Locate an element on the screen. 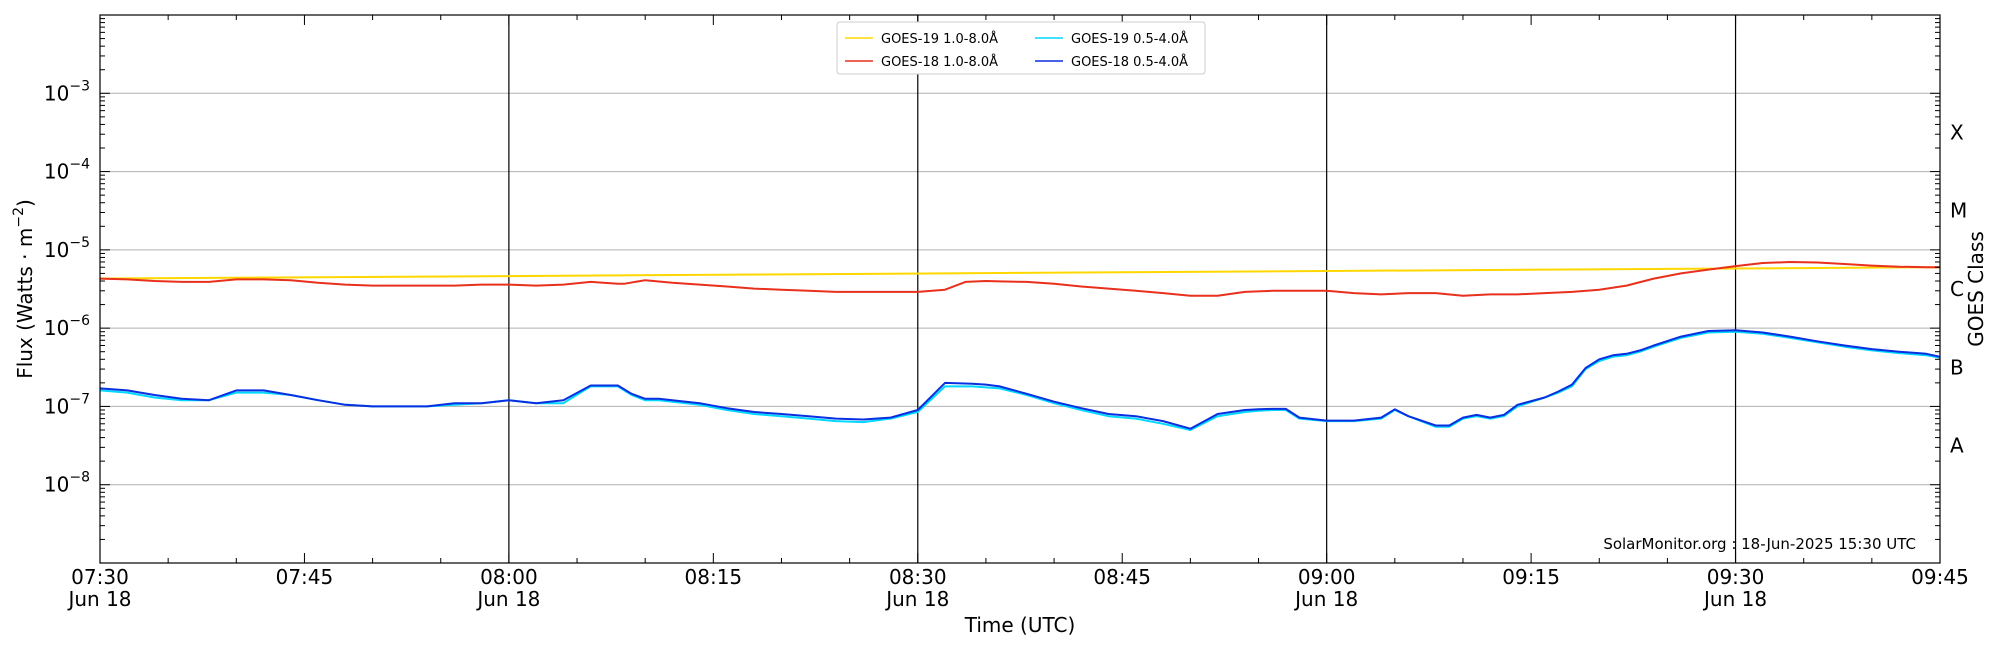 This screenshot has width=2000, height=650. y-tick-label: 10⁻⁷ is located at coordinates (67, 404).